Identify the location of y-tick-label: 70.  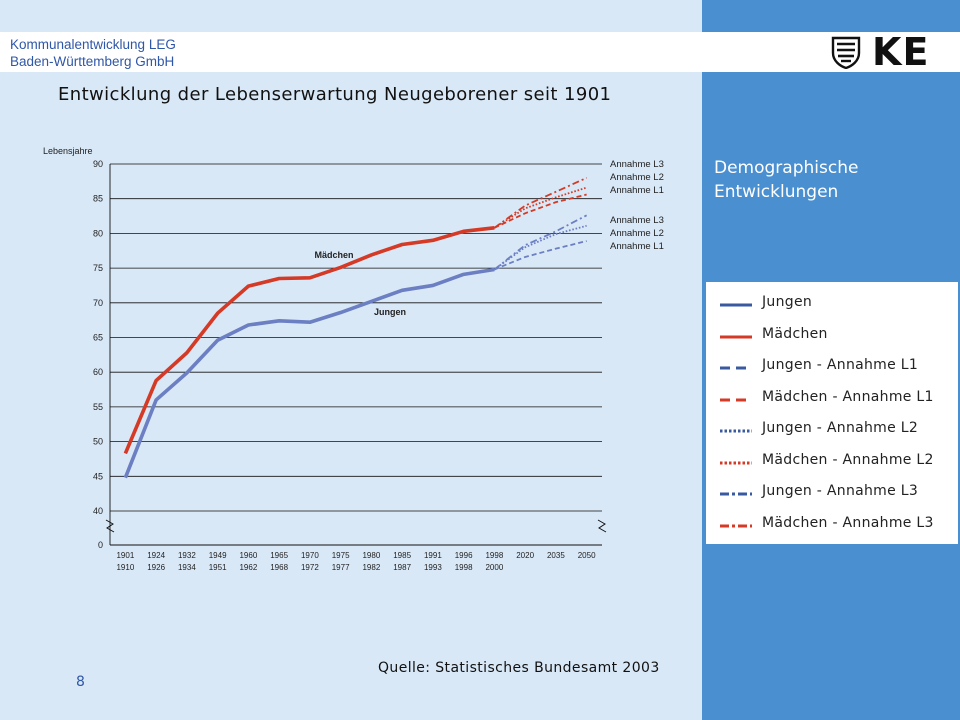
(98, 303).